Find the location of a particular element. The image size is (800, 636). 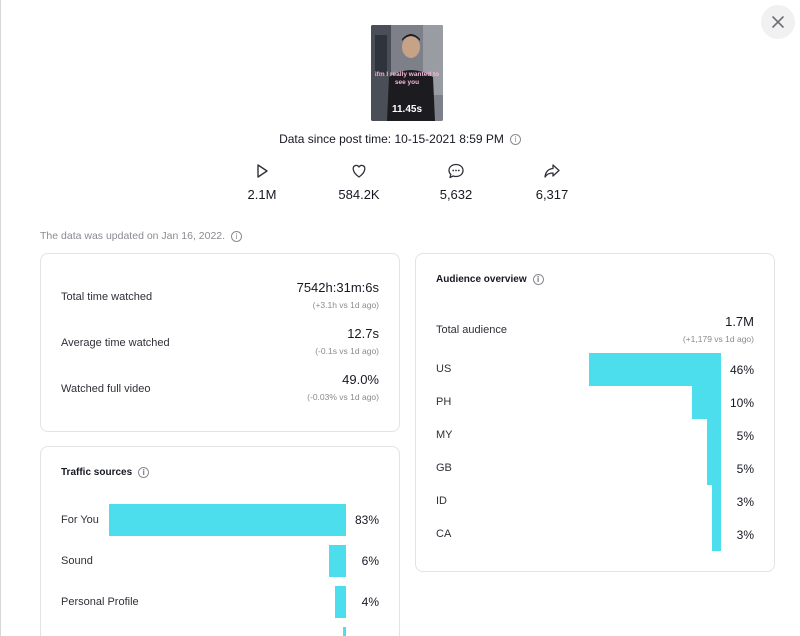

video-duration: 11.45s is located at coordinates (407, 109).